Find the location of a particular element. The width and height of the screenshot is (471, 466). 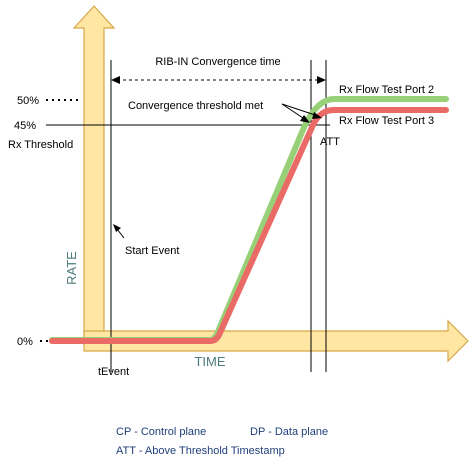

att-label: ATT is located at coordinates (330, 142).